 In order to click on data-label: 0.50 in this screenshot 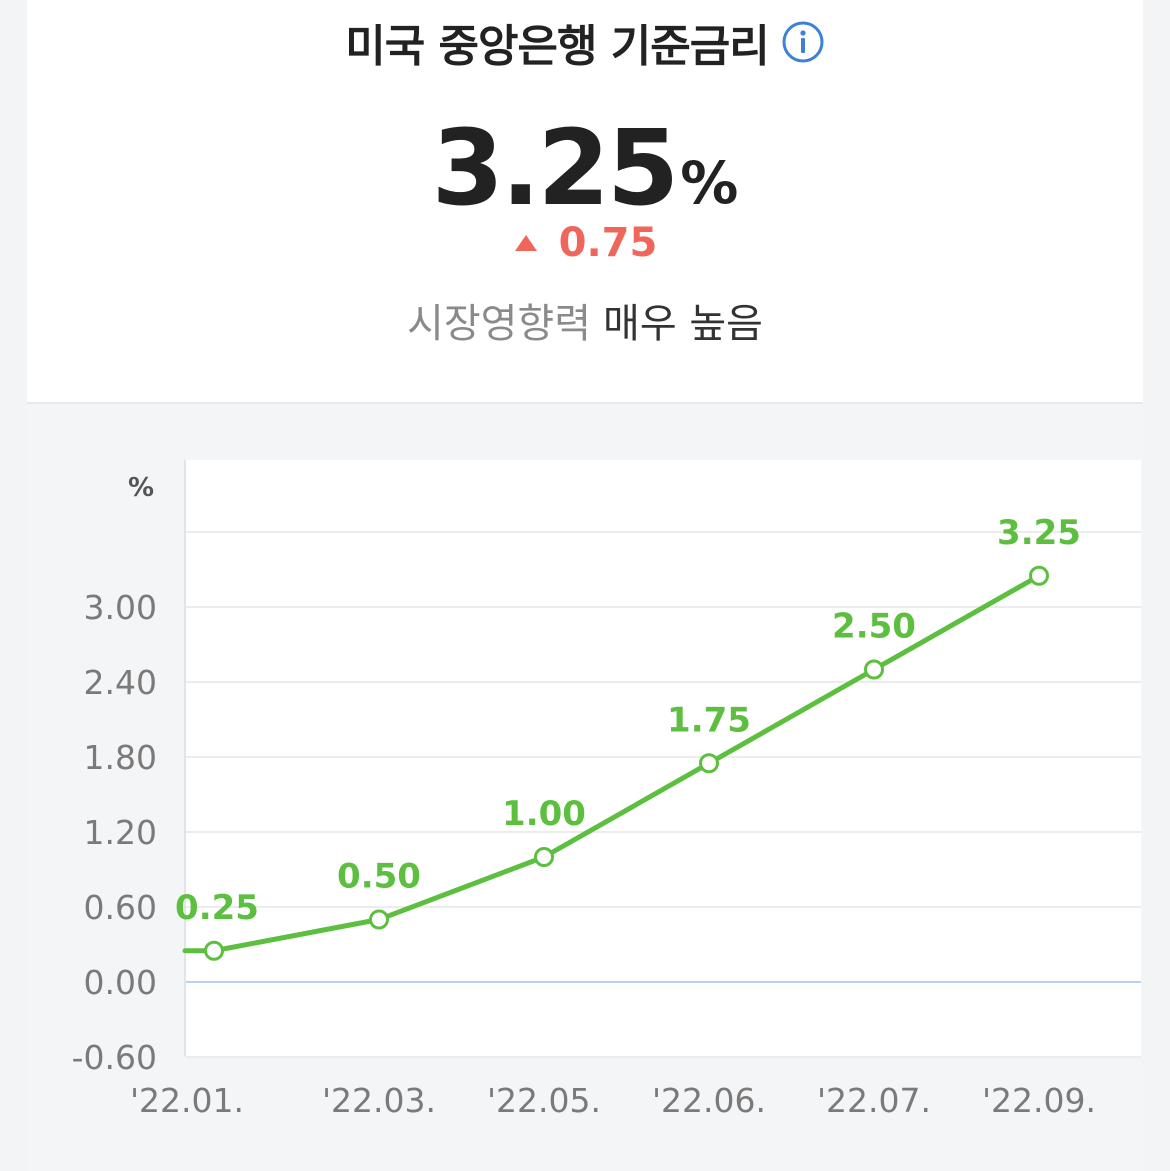, I will do `click(379, 877)`.